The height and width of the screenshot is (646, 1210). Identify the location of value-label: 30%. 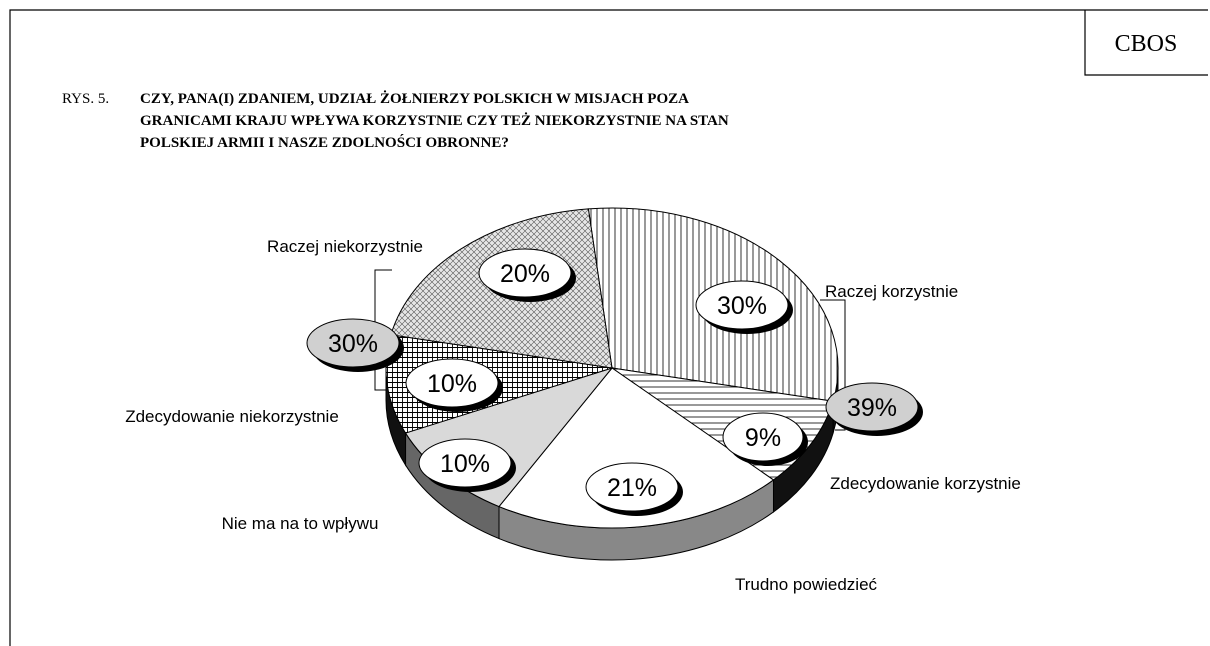
(742, 306).